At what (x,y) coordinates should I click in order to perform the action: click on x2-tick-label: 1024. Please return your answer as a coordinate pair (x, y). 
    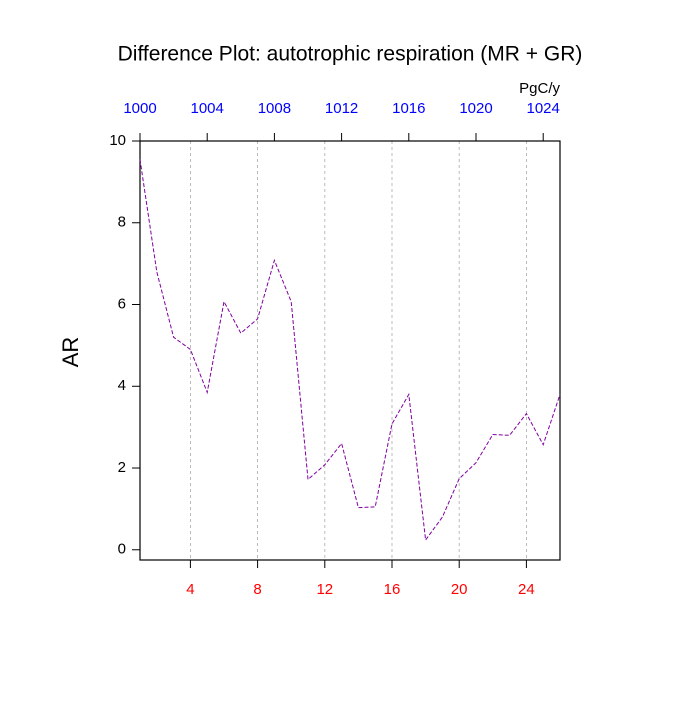
    Looking at the image, I should click on (543, 108).